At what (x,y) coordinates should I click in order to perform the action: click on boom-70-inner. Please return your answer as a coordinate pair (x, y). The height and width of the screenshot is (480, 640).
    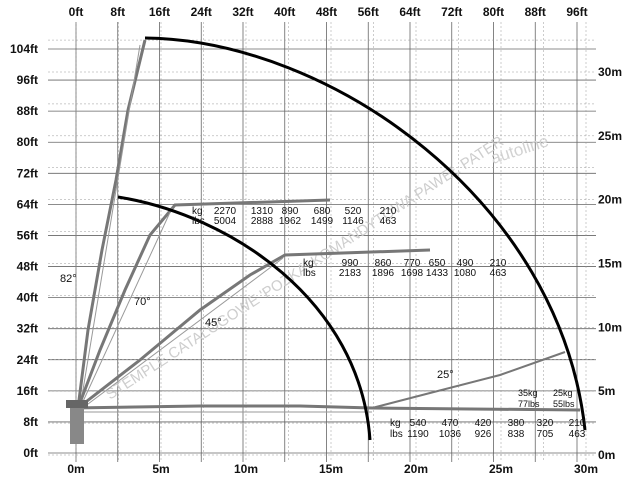
    Looking at the image, I should click on (126, 308).